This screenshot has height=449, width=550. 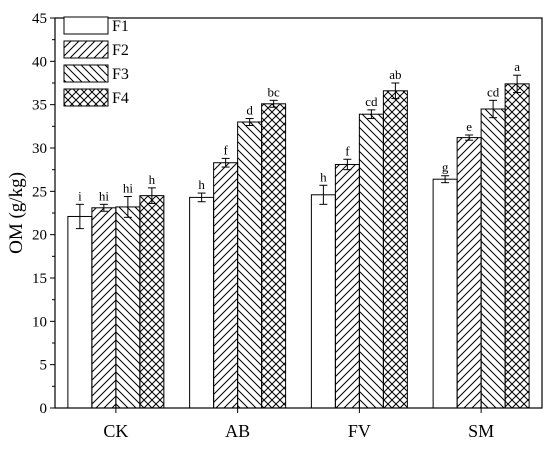 What do you see at coordinates (79, 216) in the screenshot?
I see `error-bar-f1-ck` at bounding box center [79, 216].